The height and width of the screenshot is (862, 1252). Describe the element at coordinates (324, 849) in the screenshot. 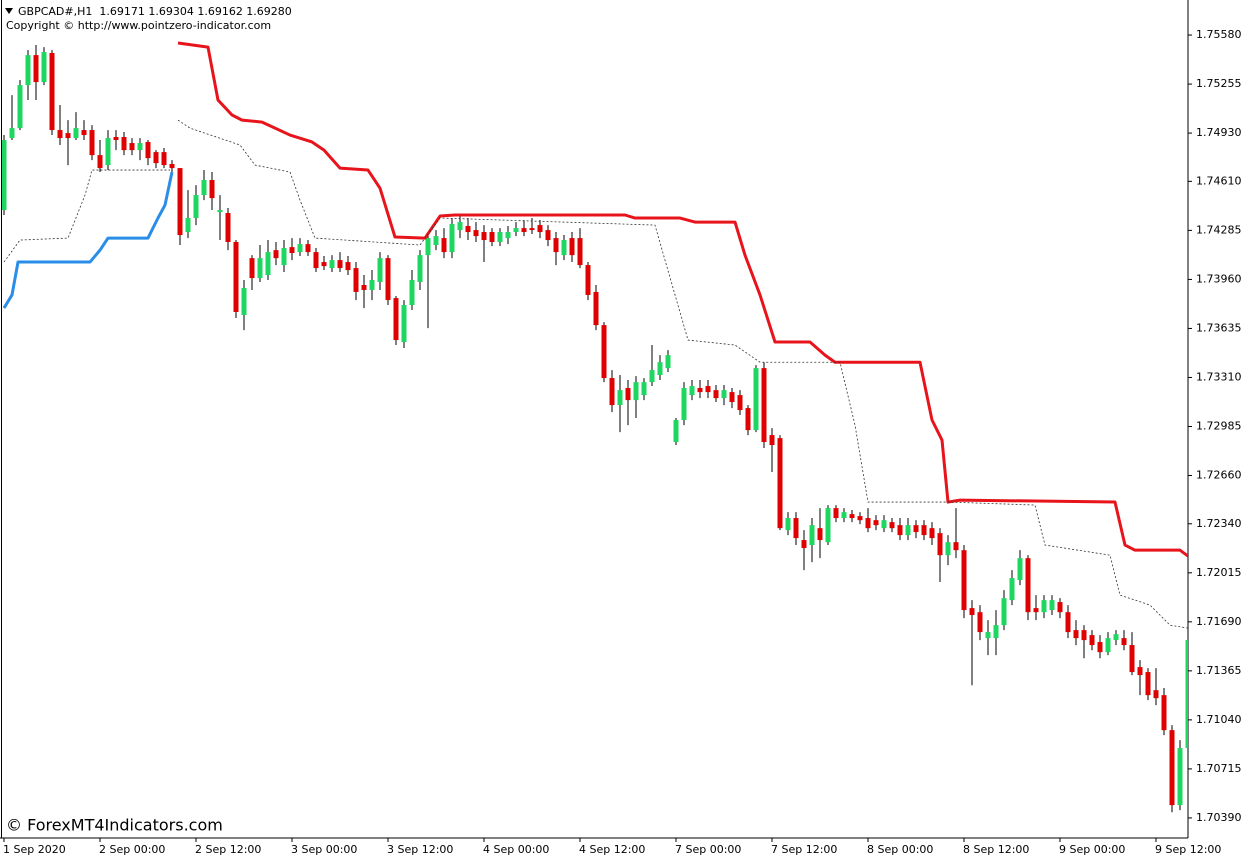

I see `x-tick-label: 3 Sep 00:00` at that location.